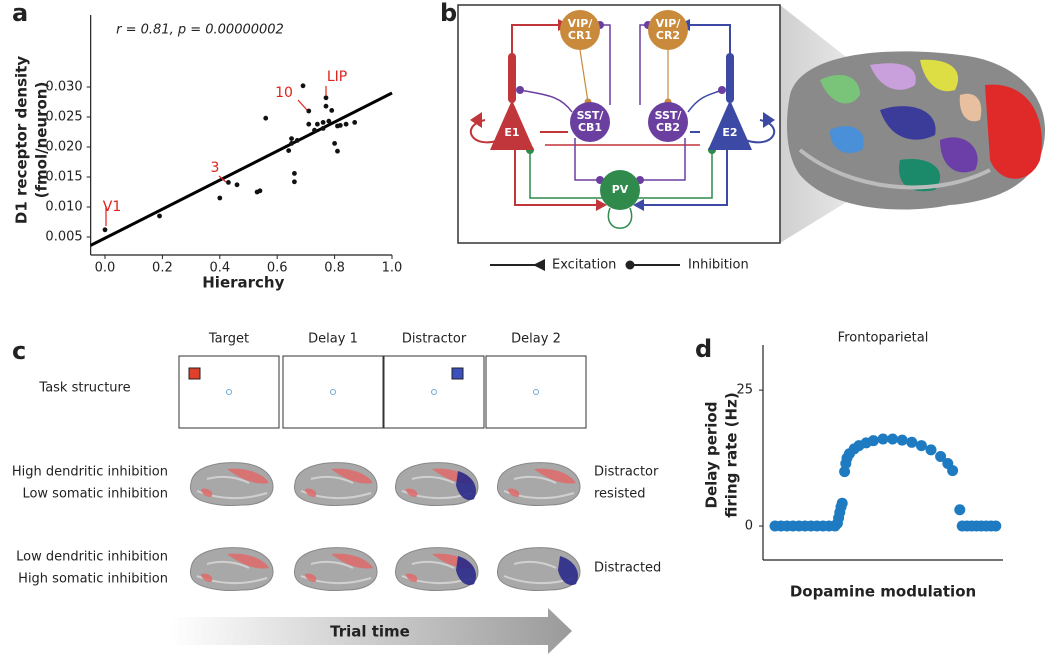 The width and height of the screenshot is (1050, 655). I want to click on y-axis-title: firing rate (Hz), so click(732, 454).